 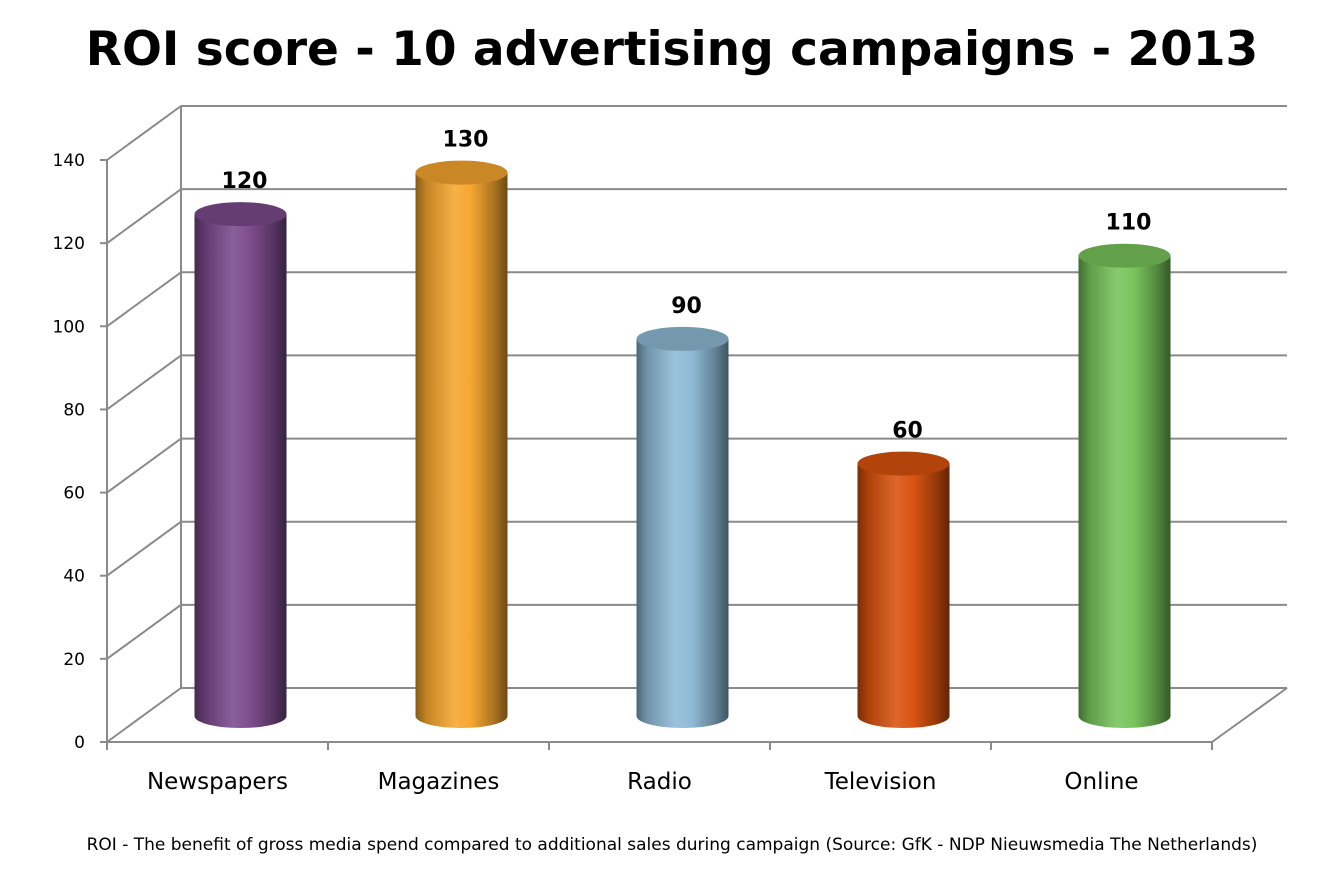 What do you see at coordinates (466, 140) in the screenshot?
I see `data-label: 130` at bounding box center [466, 140].